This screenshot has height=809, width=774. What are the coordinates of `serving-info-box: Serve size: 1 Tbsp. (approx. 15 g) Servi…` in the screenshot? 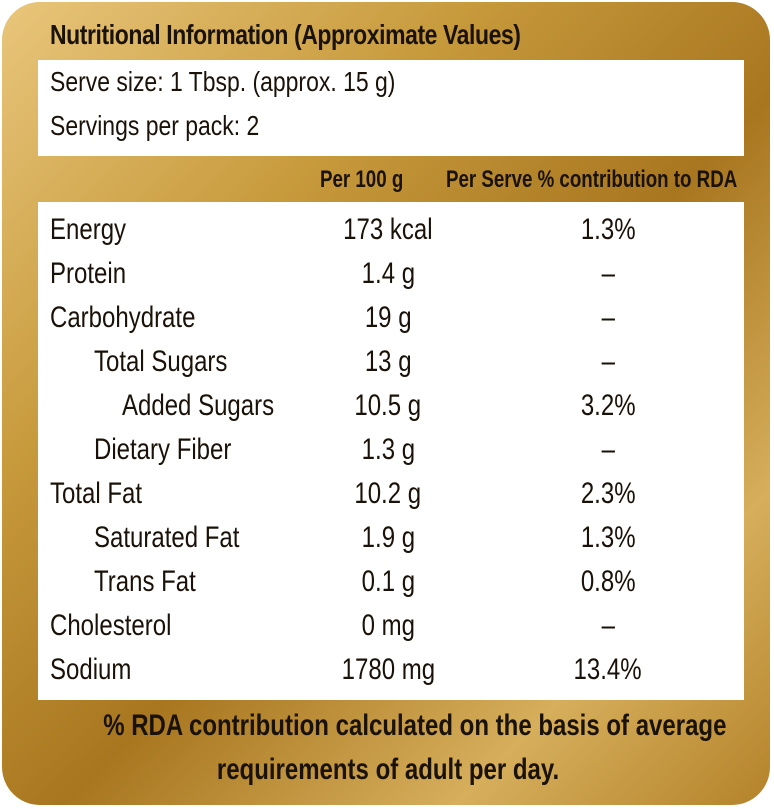 It's located at (391, 108).